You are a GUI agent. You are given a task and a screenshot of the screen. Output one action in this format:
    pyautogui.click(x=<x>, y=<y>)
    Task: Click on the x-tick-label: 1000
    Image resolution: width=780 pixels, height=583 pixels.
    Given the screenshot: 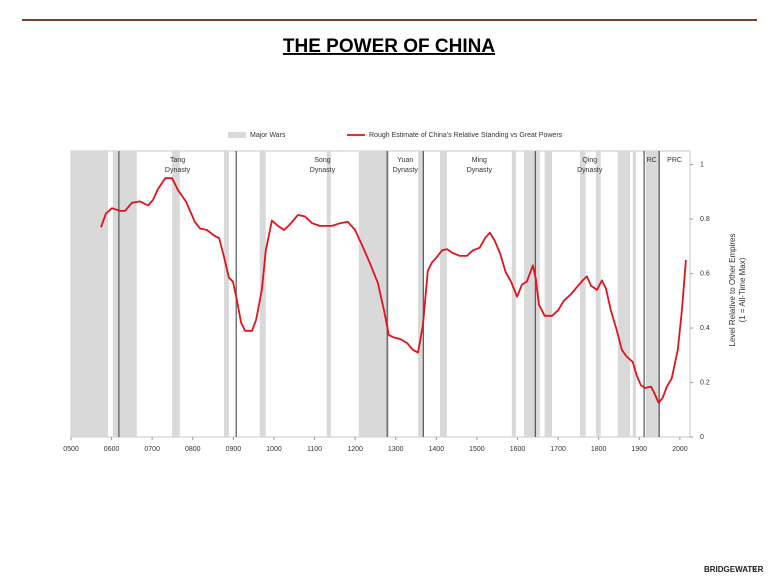 What is the action you would take?
    pyautogui.click(x=274, y=449)
    